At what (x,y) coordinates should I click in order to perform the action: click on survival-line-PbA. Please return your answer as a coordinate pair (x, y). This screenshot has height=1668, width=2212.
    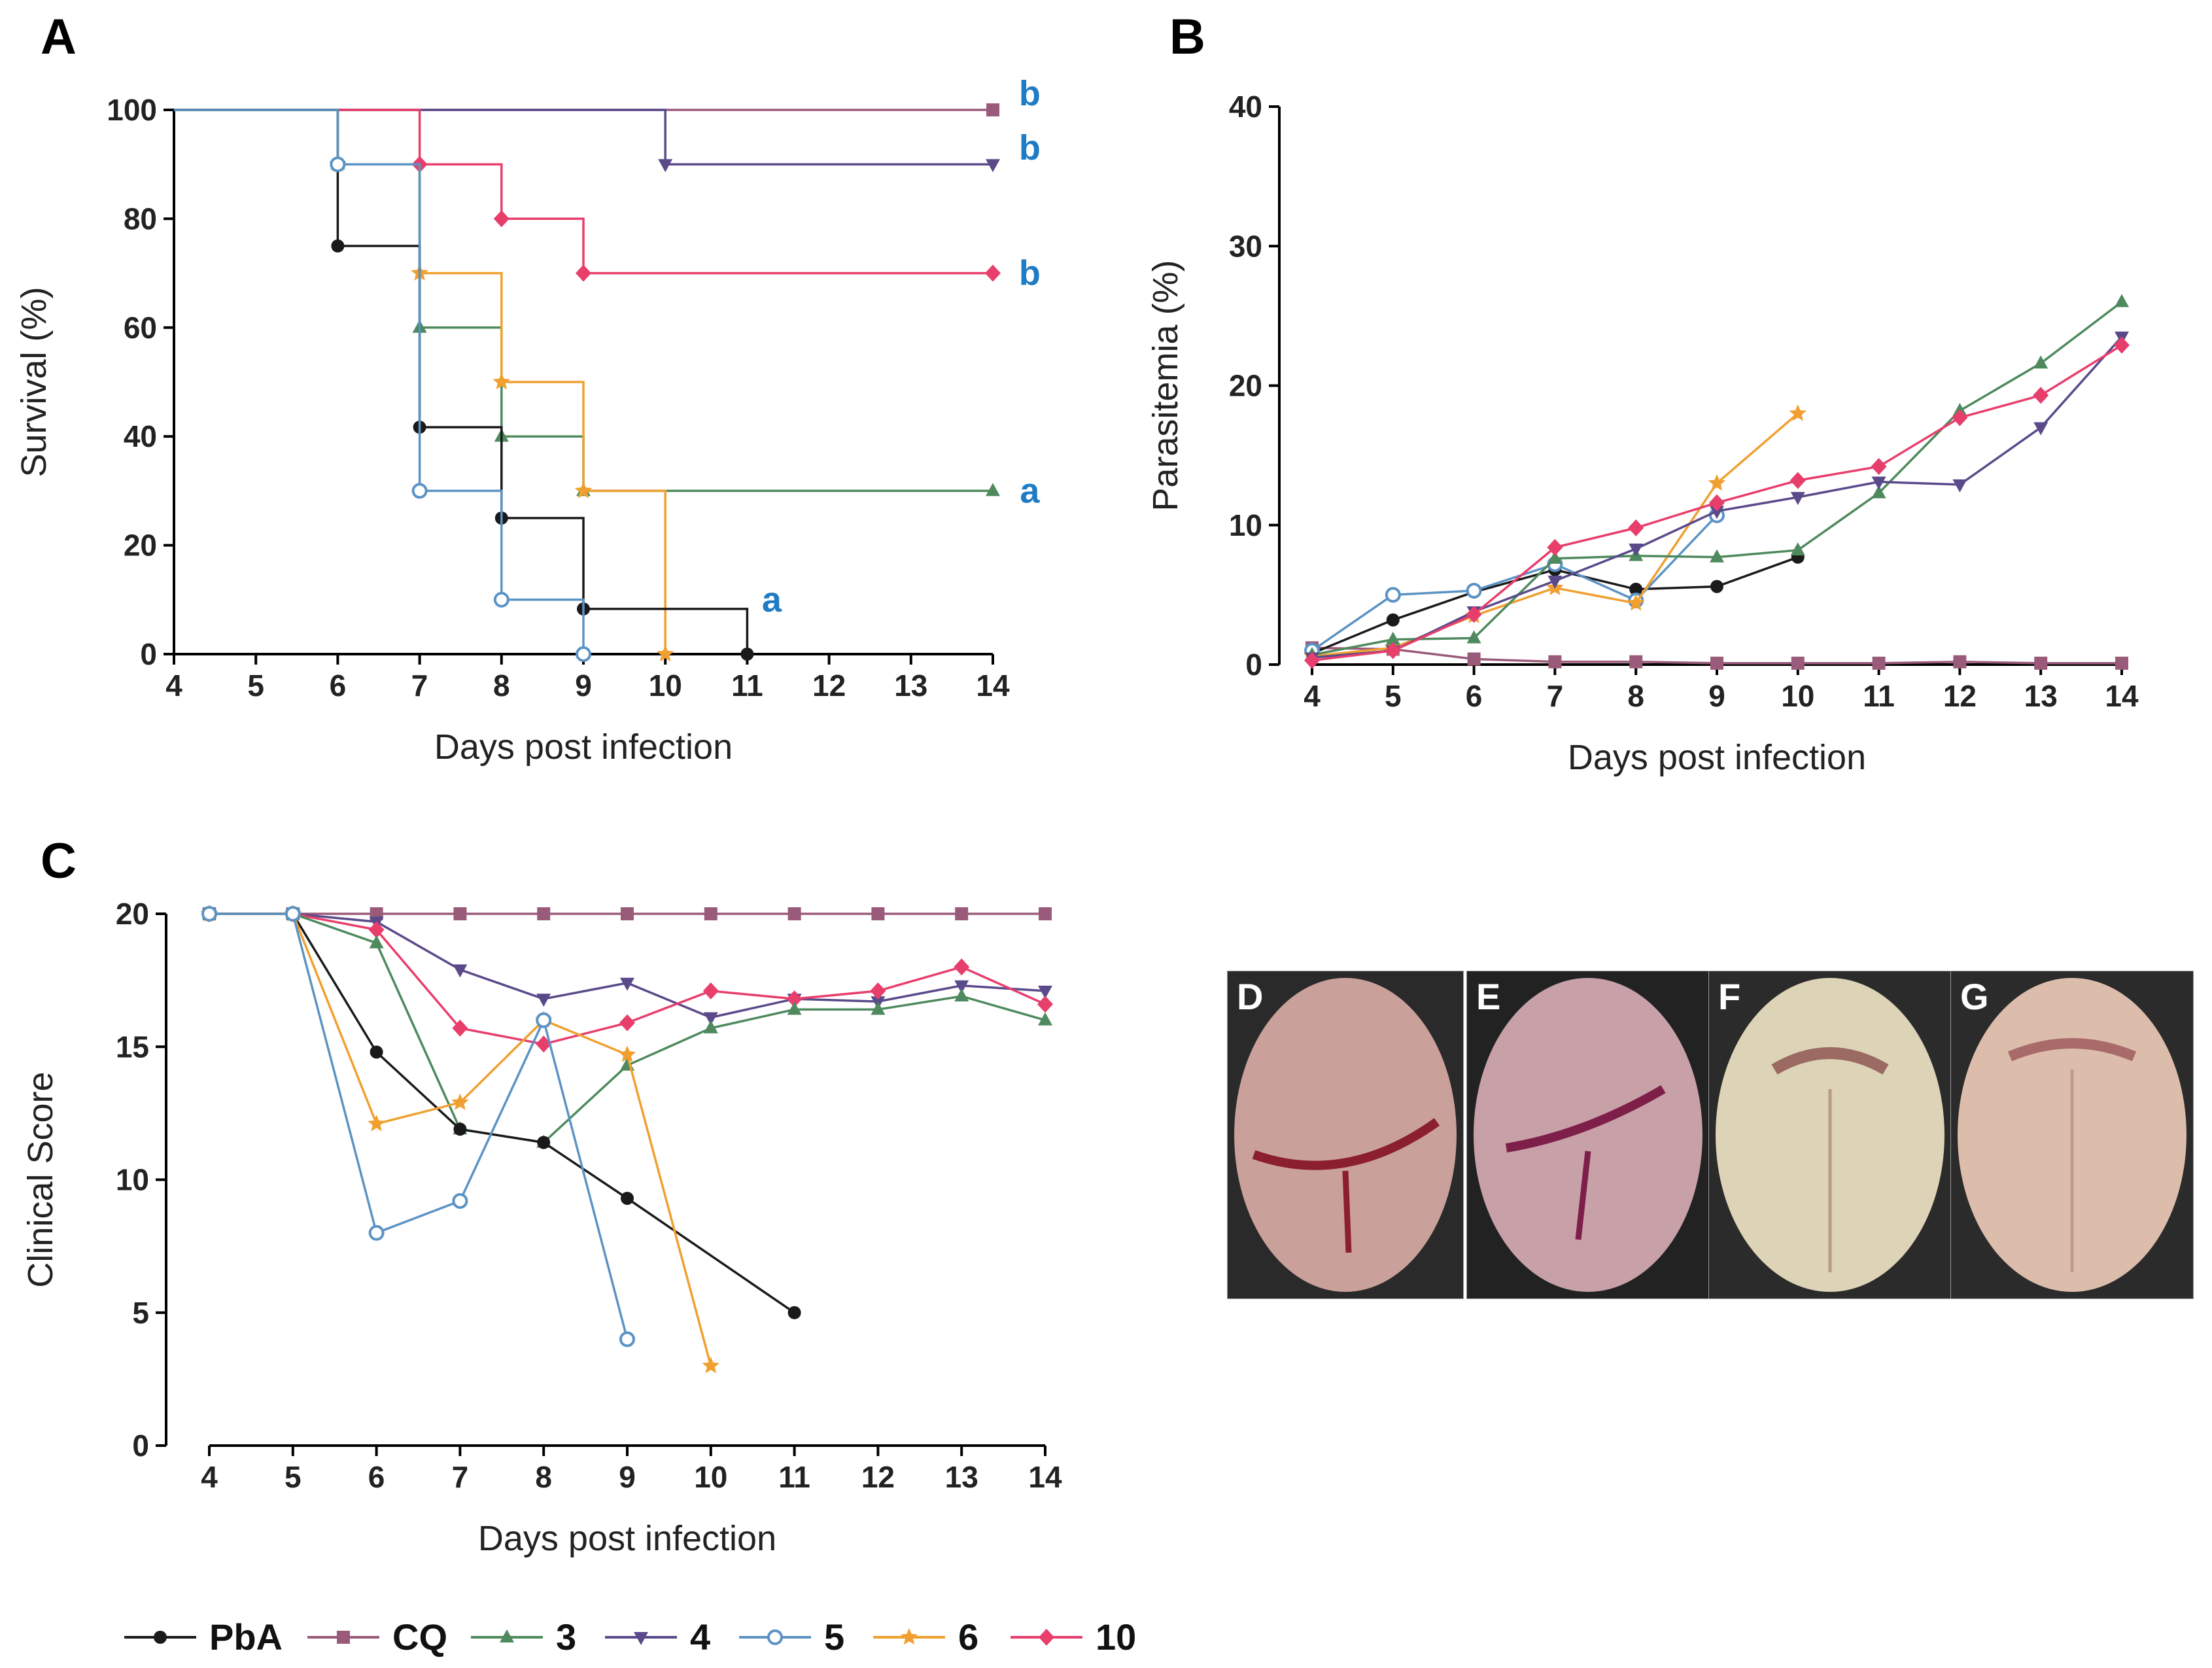
    Looking at the image, I should click on (462, 382).